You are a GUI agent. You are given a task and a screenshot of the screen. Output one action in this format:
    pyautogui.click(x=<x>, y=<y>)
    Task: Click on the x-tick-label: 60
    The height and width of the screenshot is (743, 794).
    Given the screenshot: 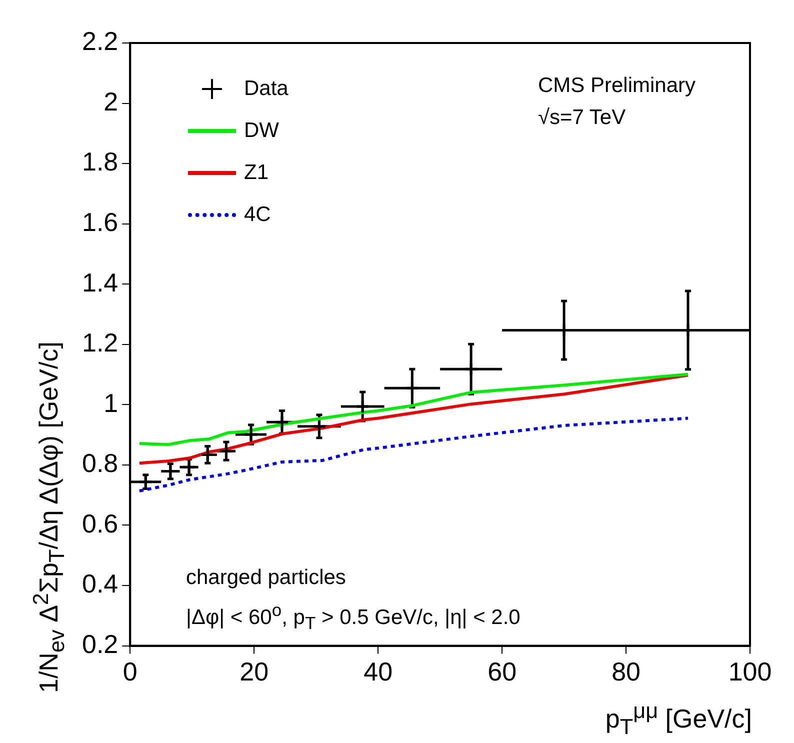 What is the action you would take?
    pyautogui.click(x=502, y=671)
    